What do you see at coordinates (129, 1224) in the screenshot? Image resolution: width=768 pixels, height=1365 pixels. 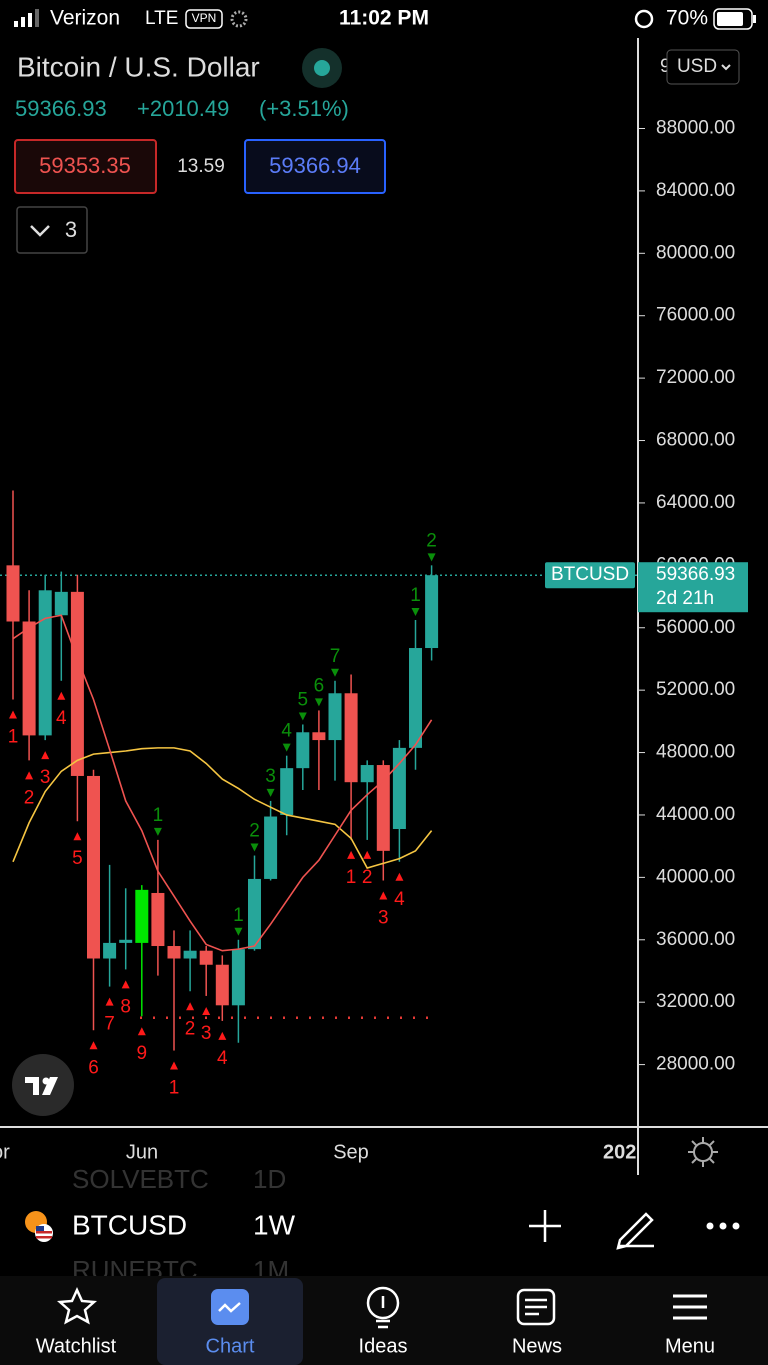 I see `symbol: BTCUSD` at bounding box center [129, 1224].